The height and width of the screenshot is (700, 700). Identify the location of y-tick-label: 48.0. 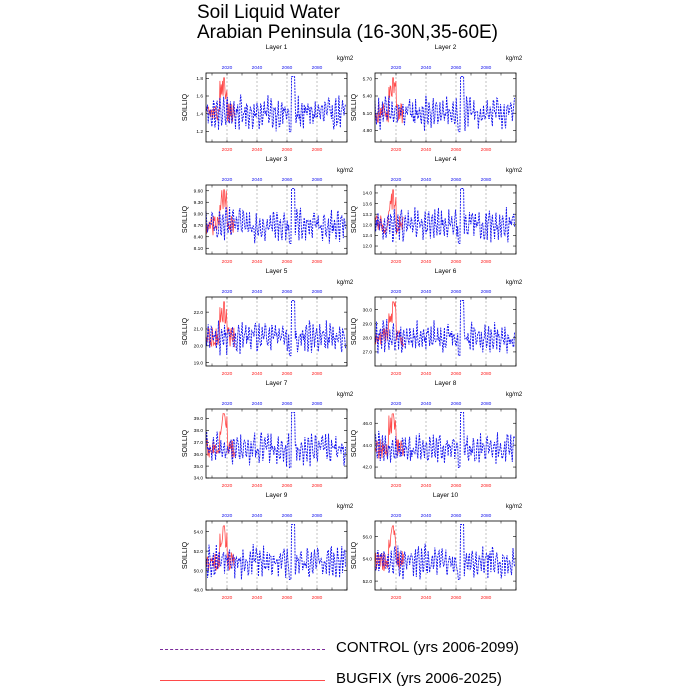
(199, 591).